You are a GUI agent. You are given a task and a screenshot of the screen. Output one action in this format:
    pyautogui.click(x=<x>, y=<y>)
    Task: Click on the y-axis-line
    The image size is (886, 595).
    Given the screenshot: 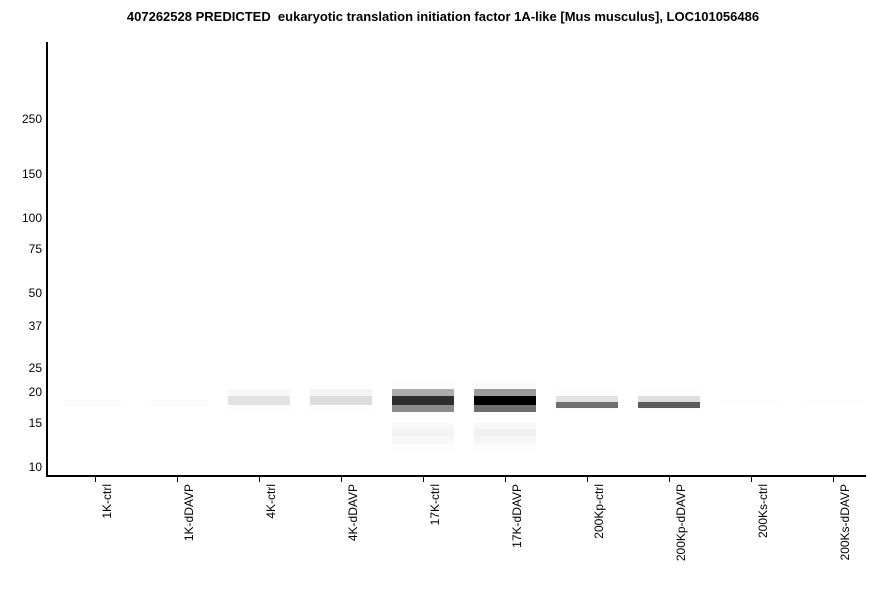 What is the action you would take?
    pyautogui.click(x=47, y=259)
    